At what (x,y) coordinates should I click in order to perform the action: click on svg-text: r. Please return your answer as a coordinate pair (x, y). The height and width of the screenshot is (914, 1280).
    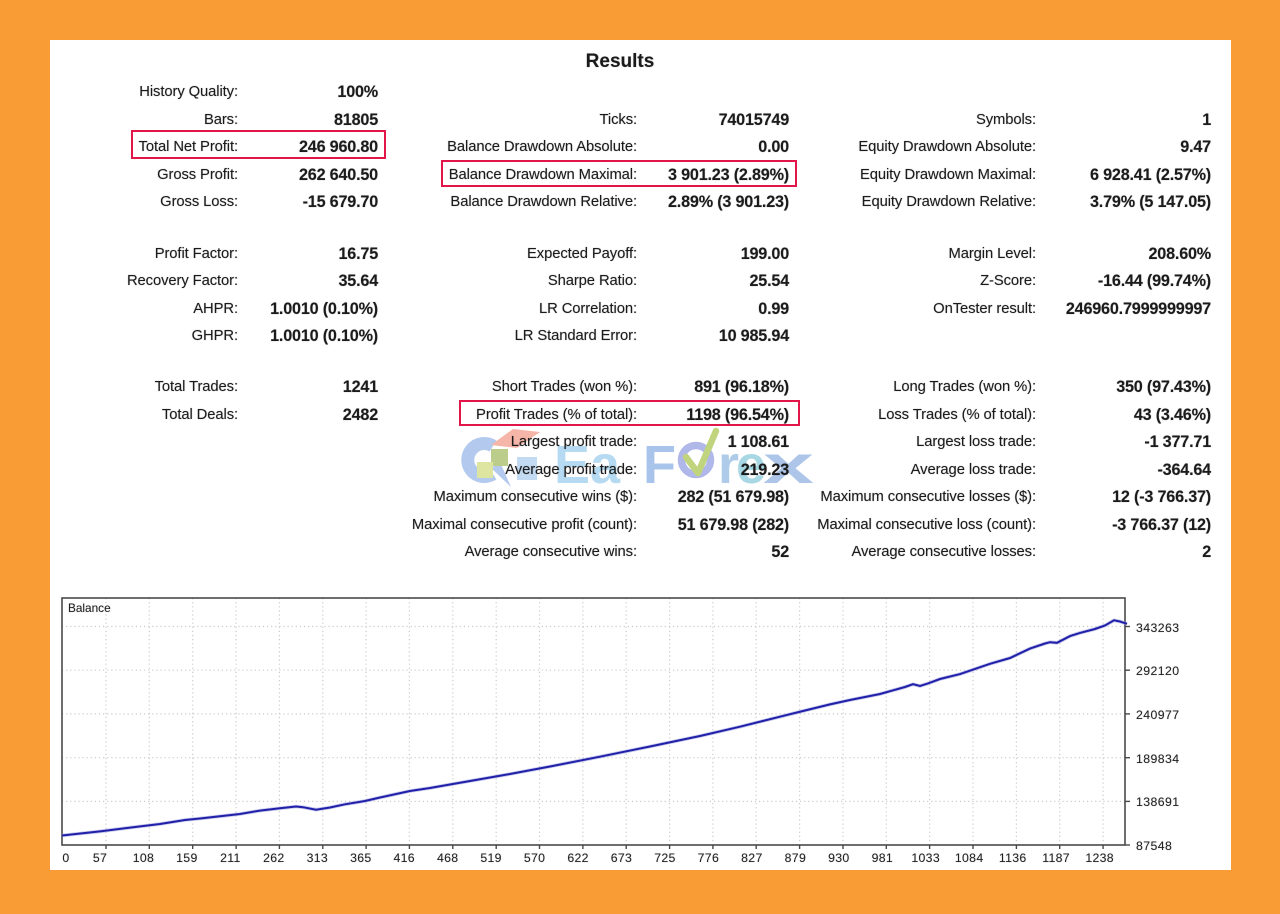
    Looking at the image, I should click on (728, 465).